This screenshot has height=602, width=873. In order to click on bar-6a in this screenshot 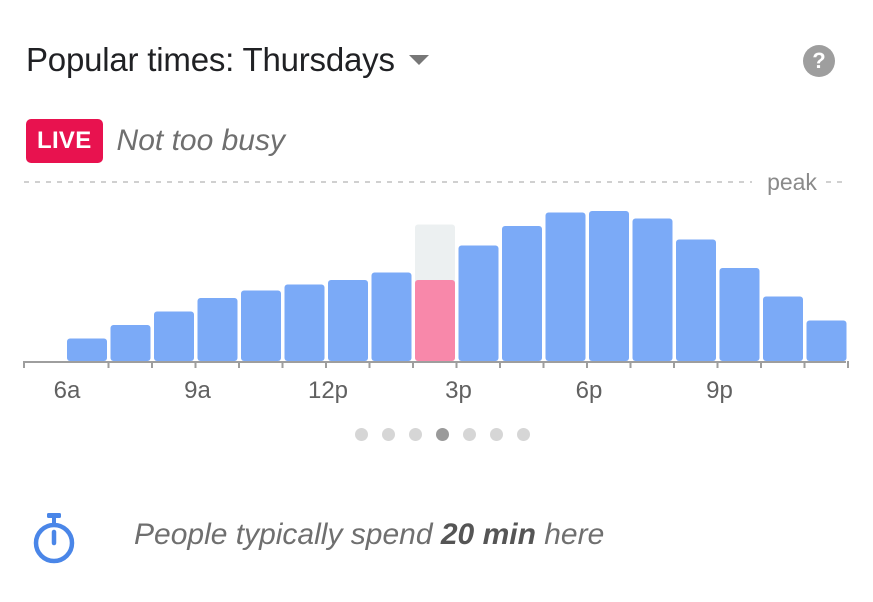, I will do `click(87, 349)`.